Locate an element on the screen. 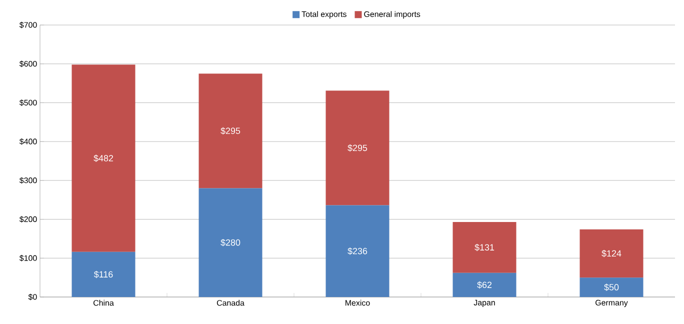 The width and height of the screenshot is (684, 324). data-label: $62 is located at coordinates (484, 285).